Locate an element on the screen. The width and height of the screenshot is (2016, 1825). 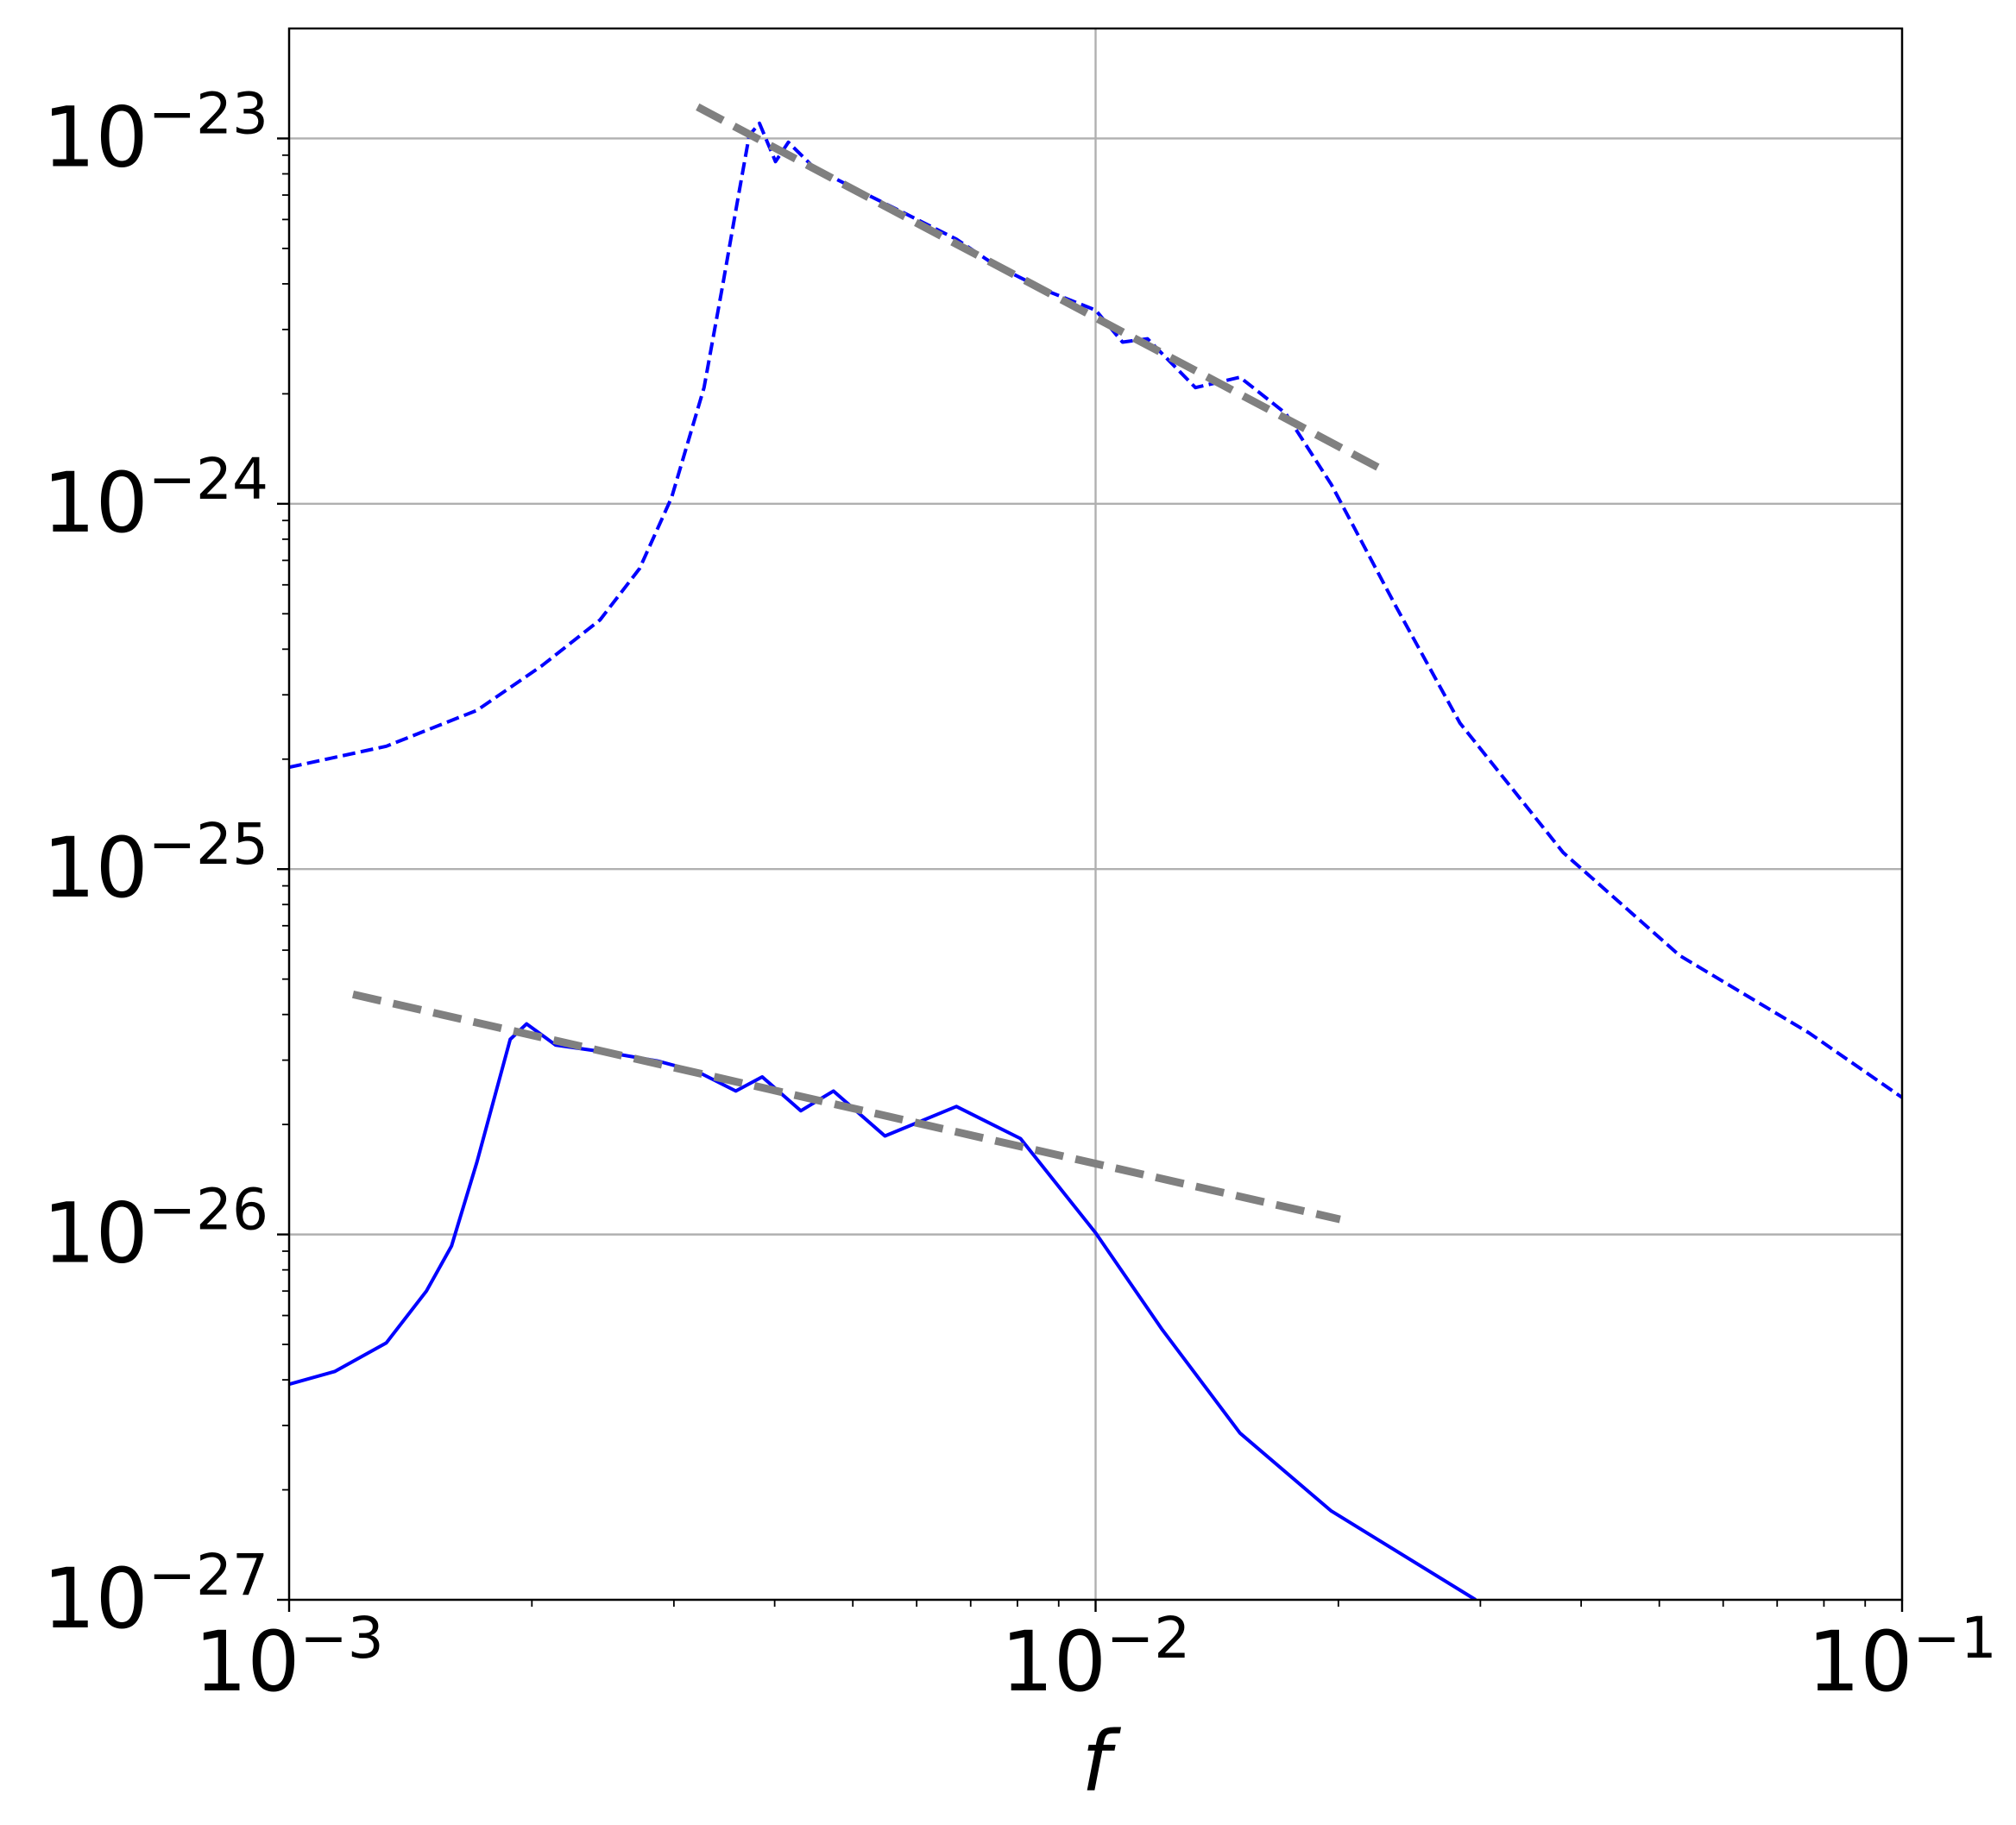
y-tick-label: 10−25 is located at coordinates (156, 863).